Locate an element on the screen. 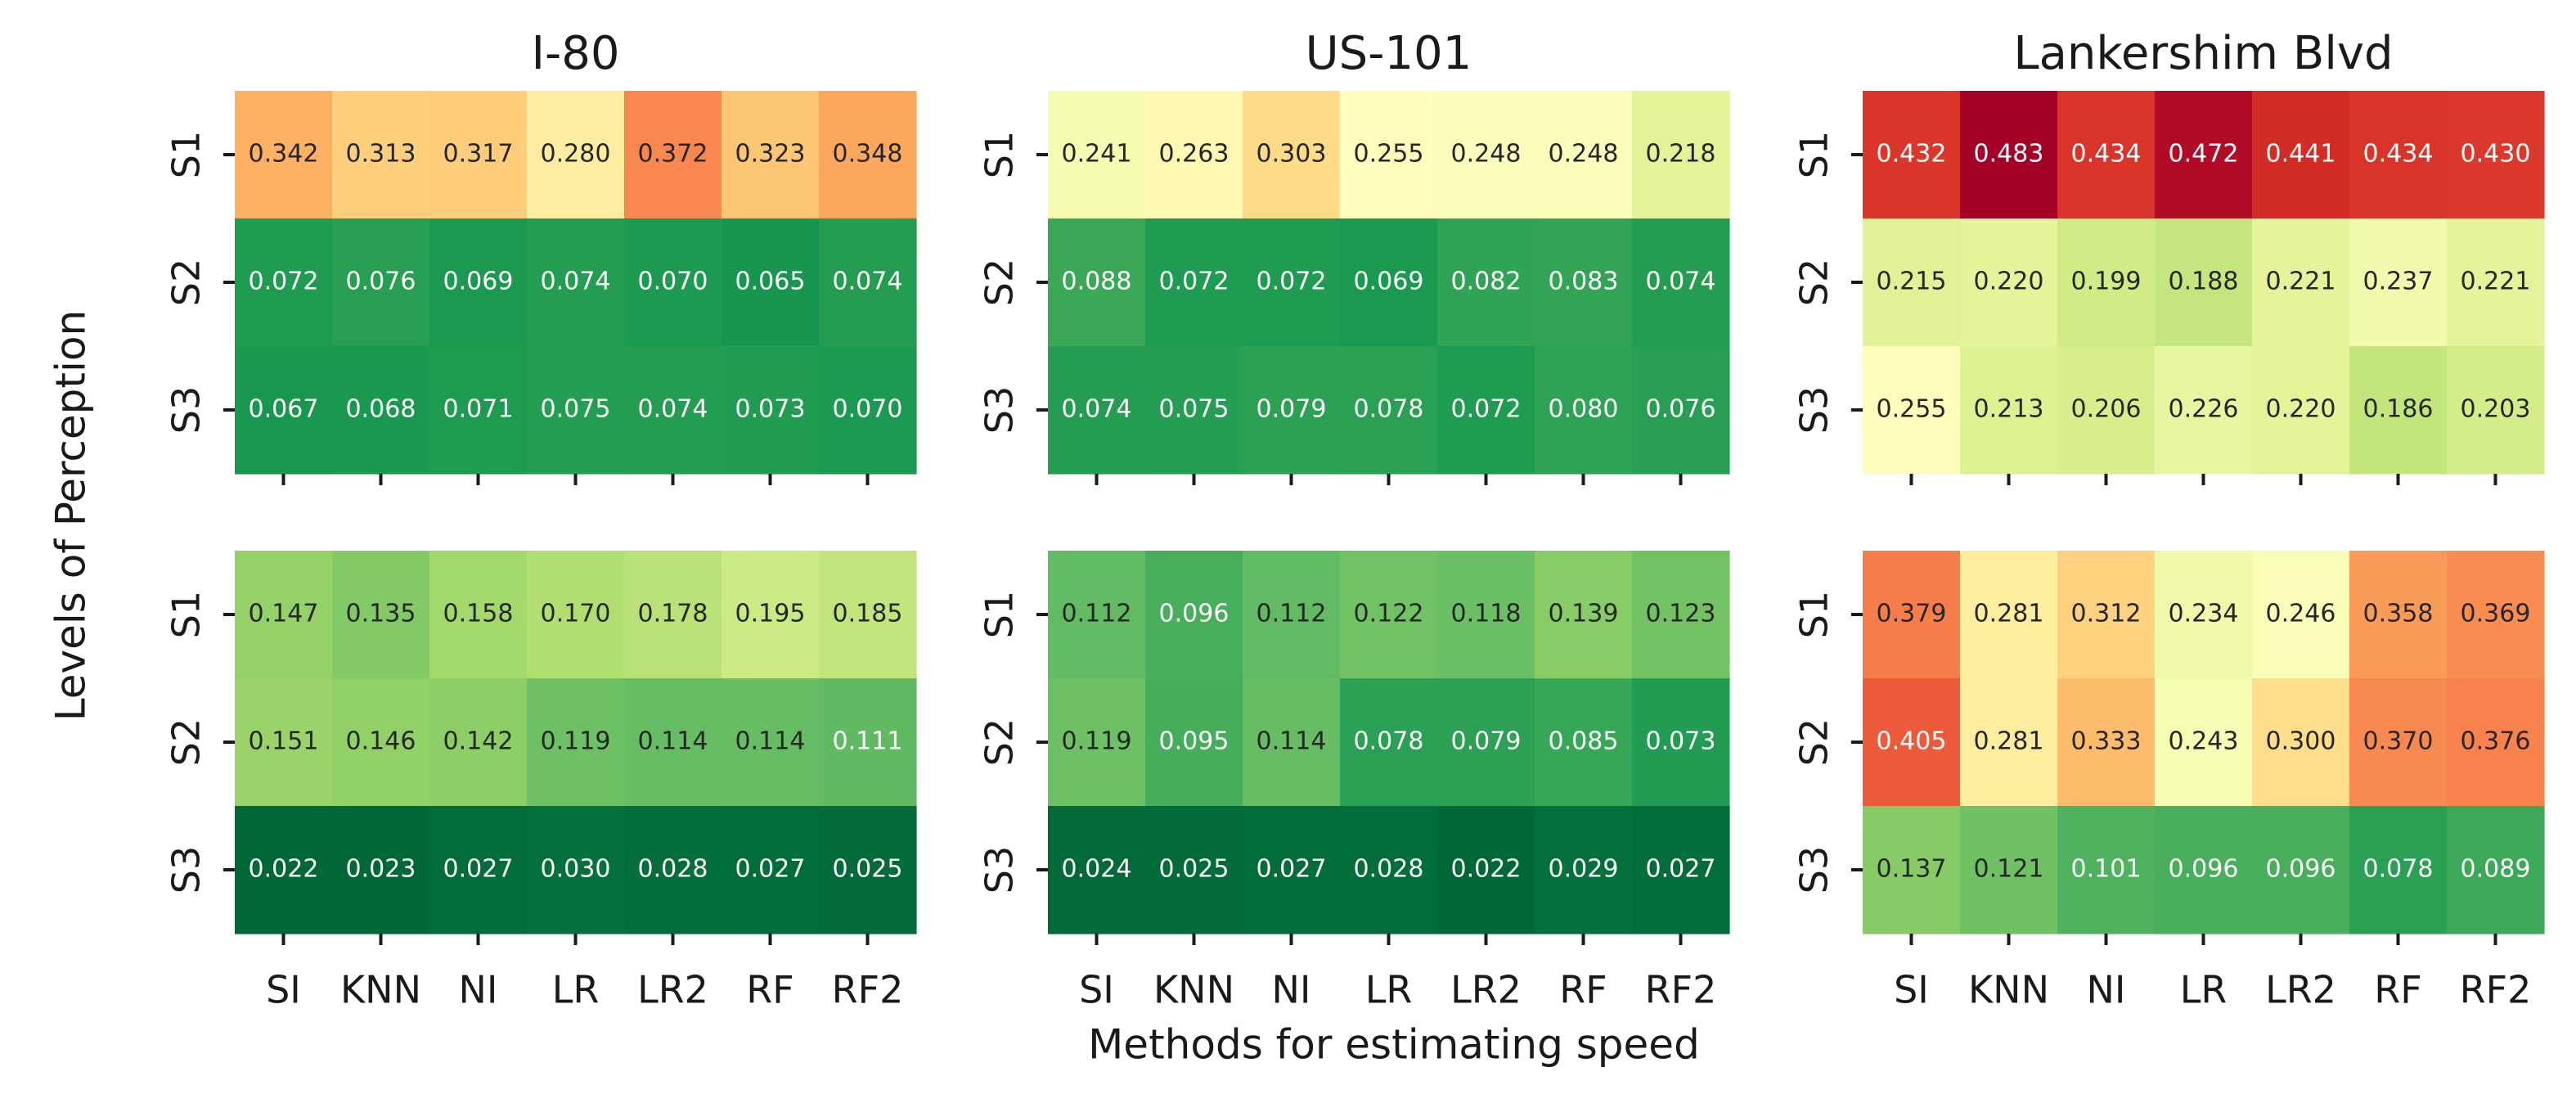 Image resolution: width=2576 pixels, height=1094 pixels. cell-value-label: 0.342 is located at coordinates (284, 154).